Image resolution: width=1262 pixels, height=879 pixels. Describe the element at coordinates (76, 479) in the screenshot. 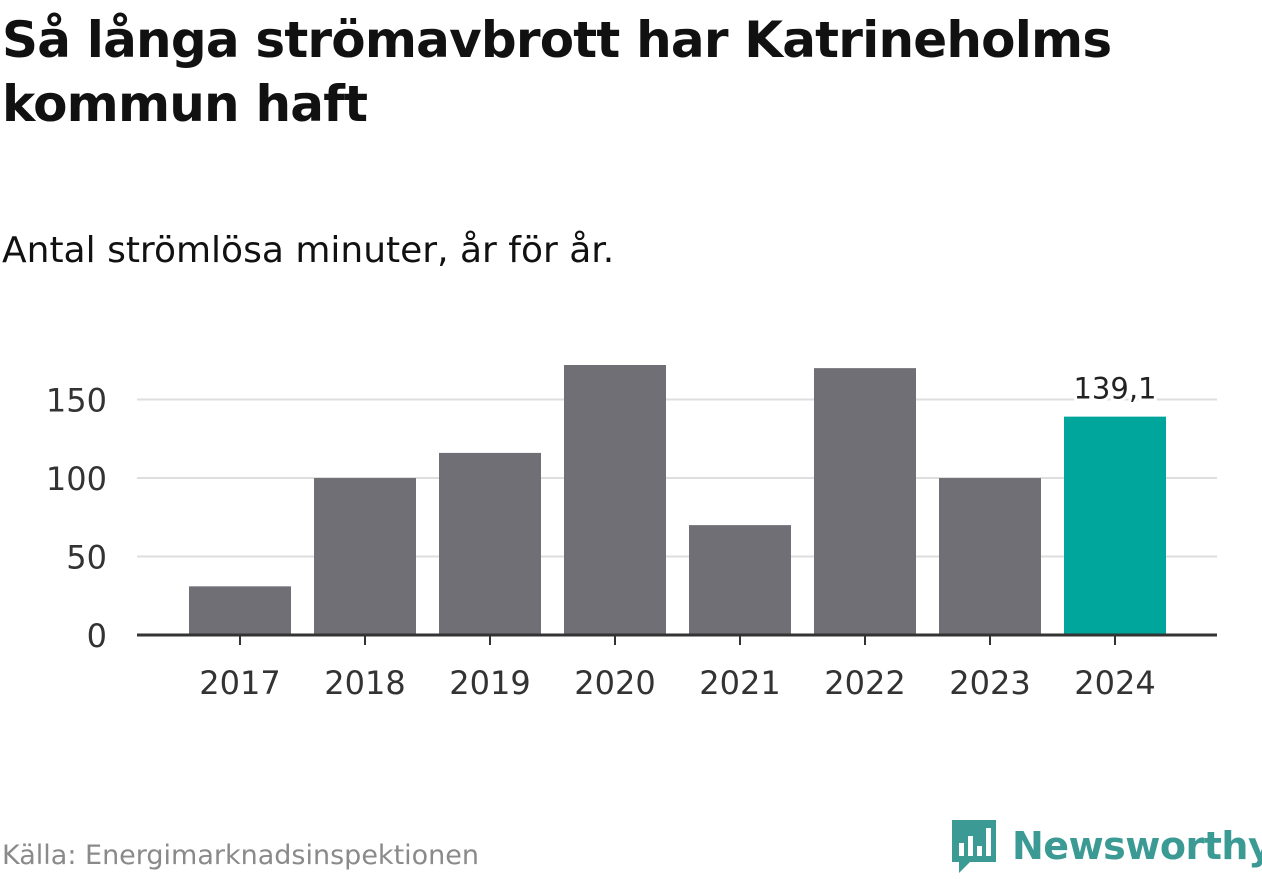

I see `y-tick-label: 100` at that location.